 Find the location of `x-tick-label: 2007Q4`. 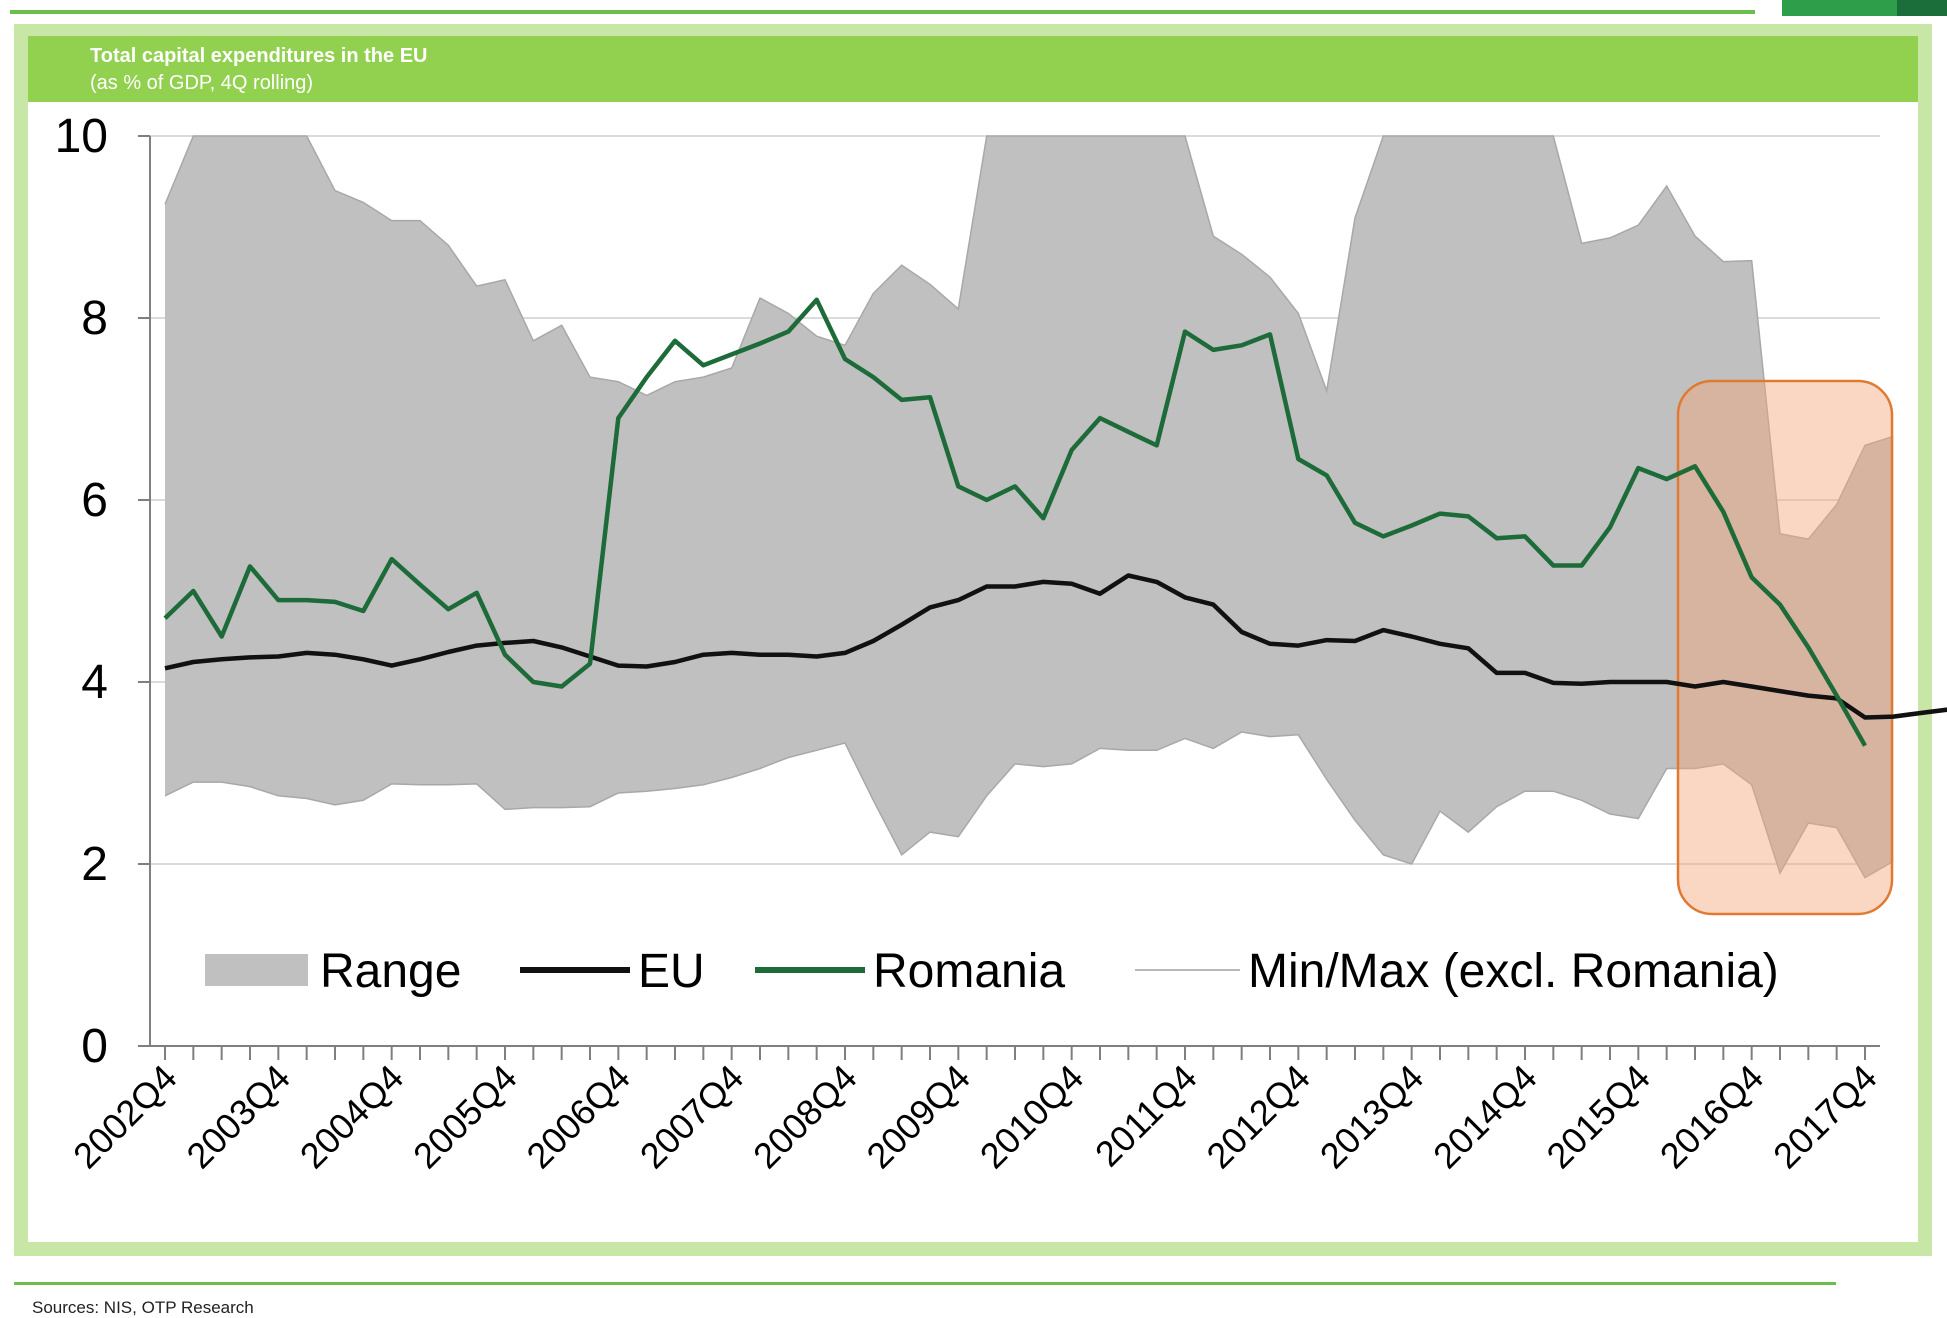

x-tick-label: 2007Q4 is located at coordinates (692, 1117).